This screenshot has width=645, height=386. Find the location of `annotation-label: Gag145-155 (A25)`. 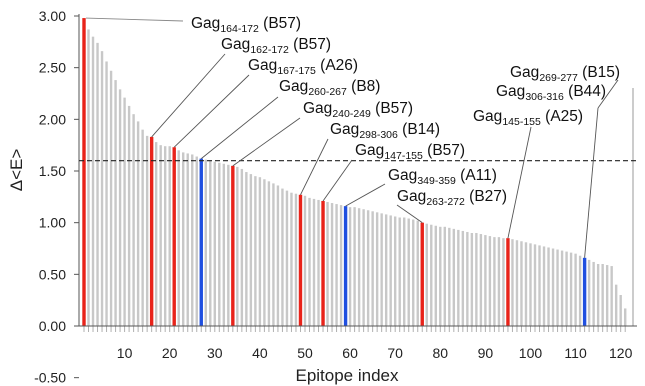

annotation-label: Gag145-155 (A25) is located at coordinates (528, 118).